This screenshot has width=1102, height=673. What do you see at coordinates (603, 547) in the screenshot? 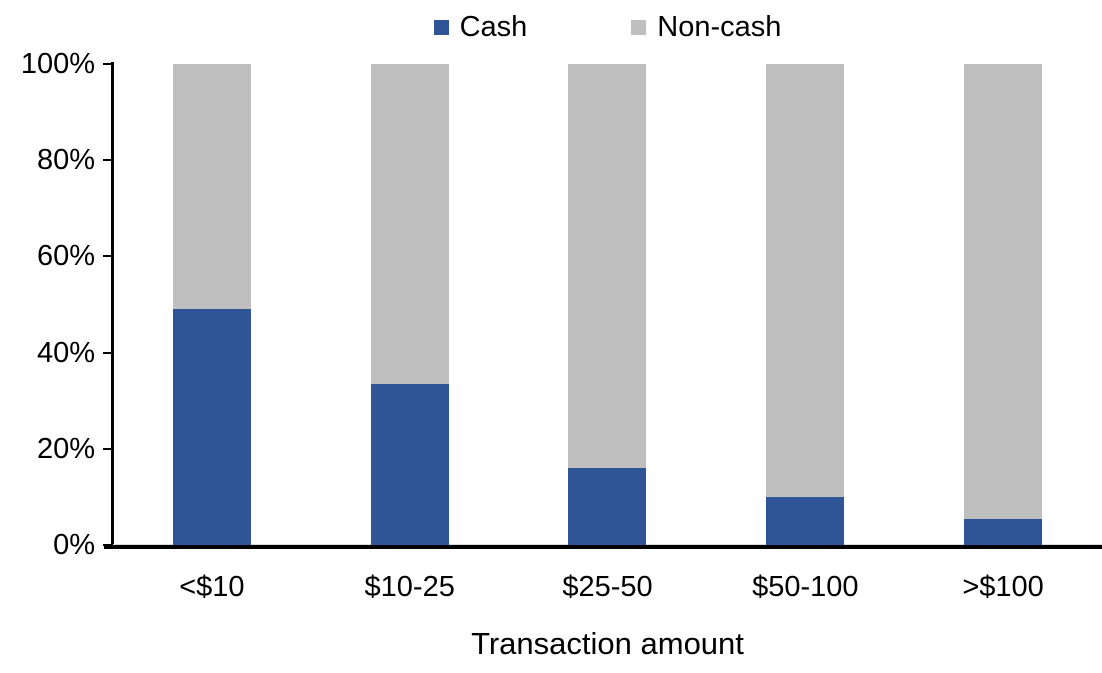
I see `x-axis-line` at bounding box center [603, 547].